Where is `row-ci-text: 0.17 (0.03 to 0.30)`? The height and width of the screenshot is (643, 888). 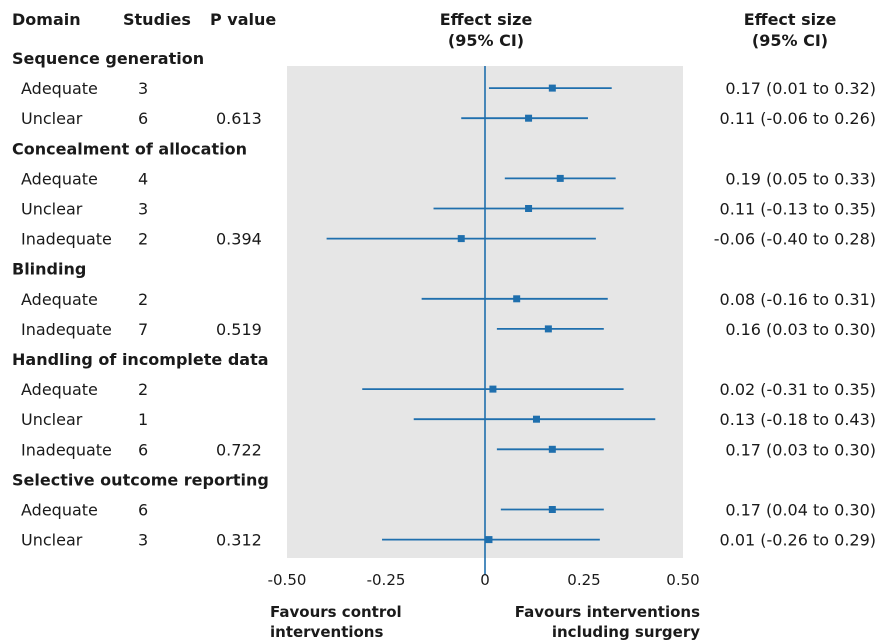
row-ci-text: 0.17 (0.03 to 0.30) is located at coordinates (800, 449).